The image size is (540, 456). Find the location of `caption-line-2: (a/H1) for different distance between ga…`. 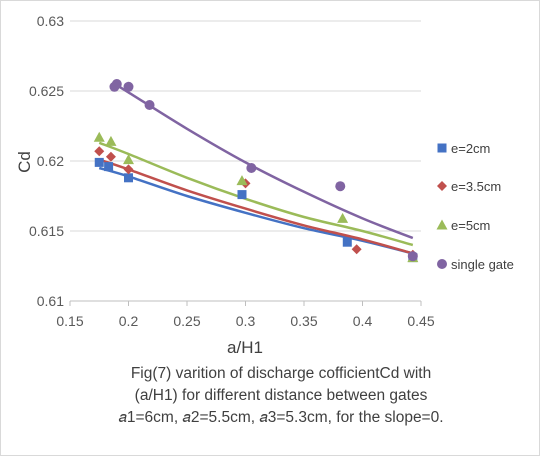

caption-line-2: (a/H1) for different distance between ga… is located at coordinates (281, 395).